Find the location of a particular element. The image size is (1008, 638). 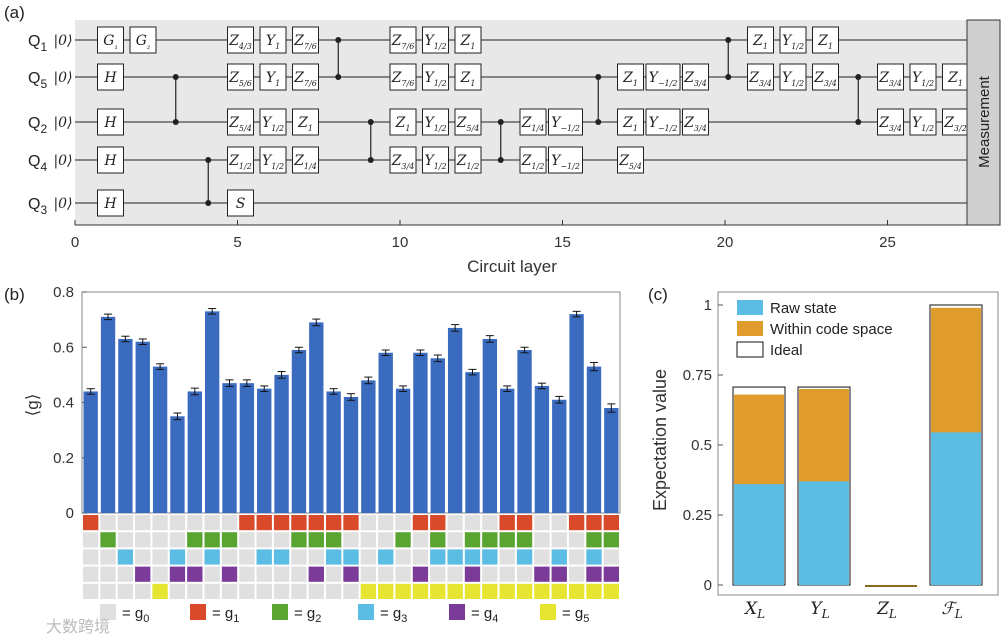

panel-c-legend-label: Within code space is located at coordinates (831, 329).